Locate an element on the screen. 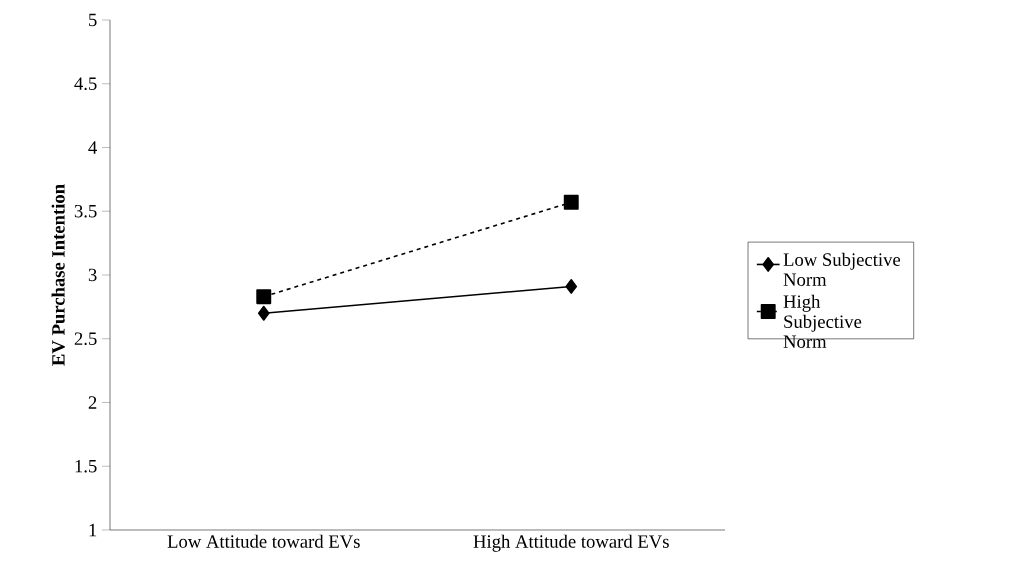 This screenshot has height=577, width=1011. y-tick-label: 1.5 is located at coordinates (86, 466).